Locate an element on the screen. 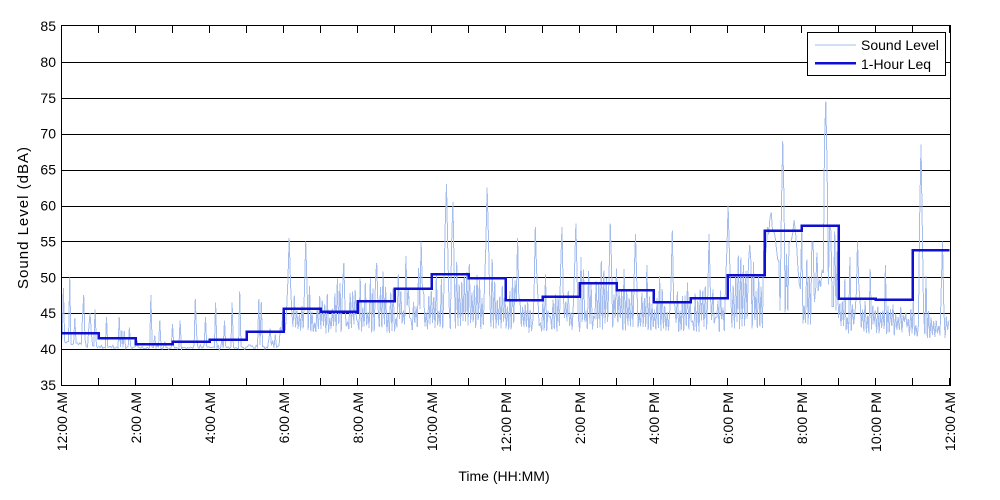  svg-text: 10:00 PM is located at coordinates (876, 422).